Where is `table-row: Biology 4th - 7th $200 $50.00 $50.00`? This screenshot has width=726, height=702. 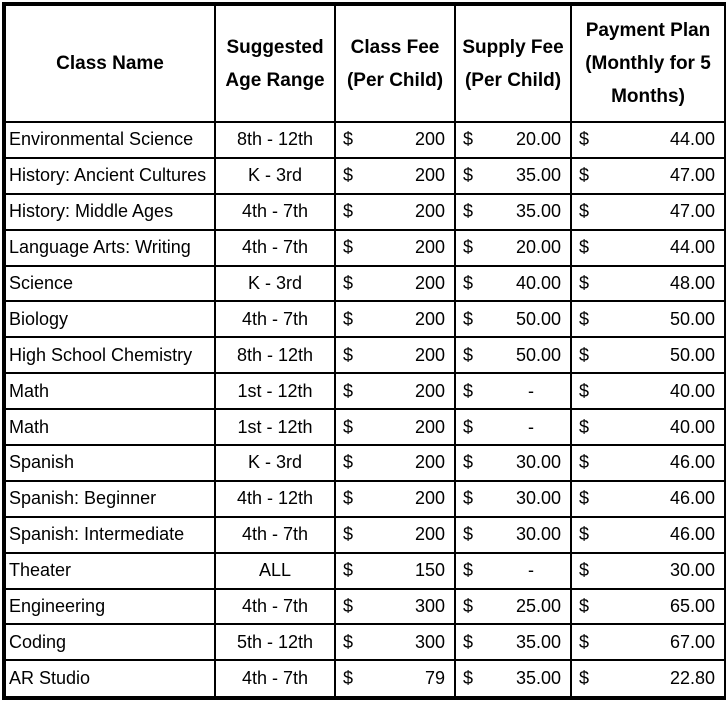
table-row: Biology 4th - 7th $200 $50.00 $50.00 is located at coordinates (364, 319).